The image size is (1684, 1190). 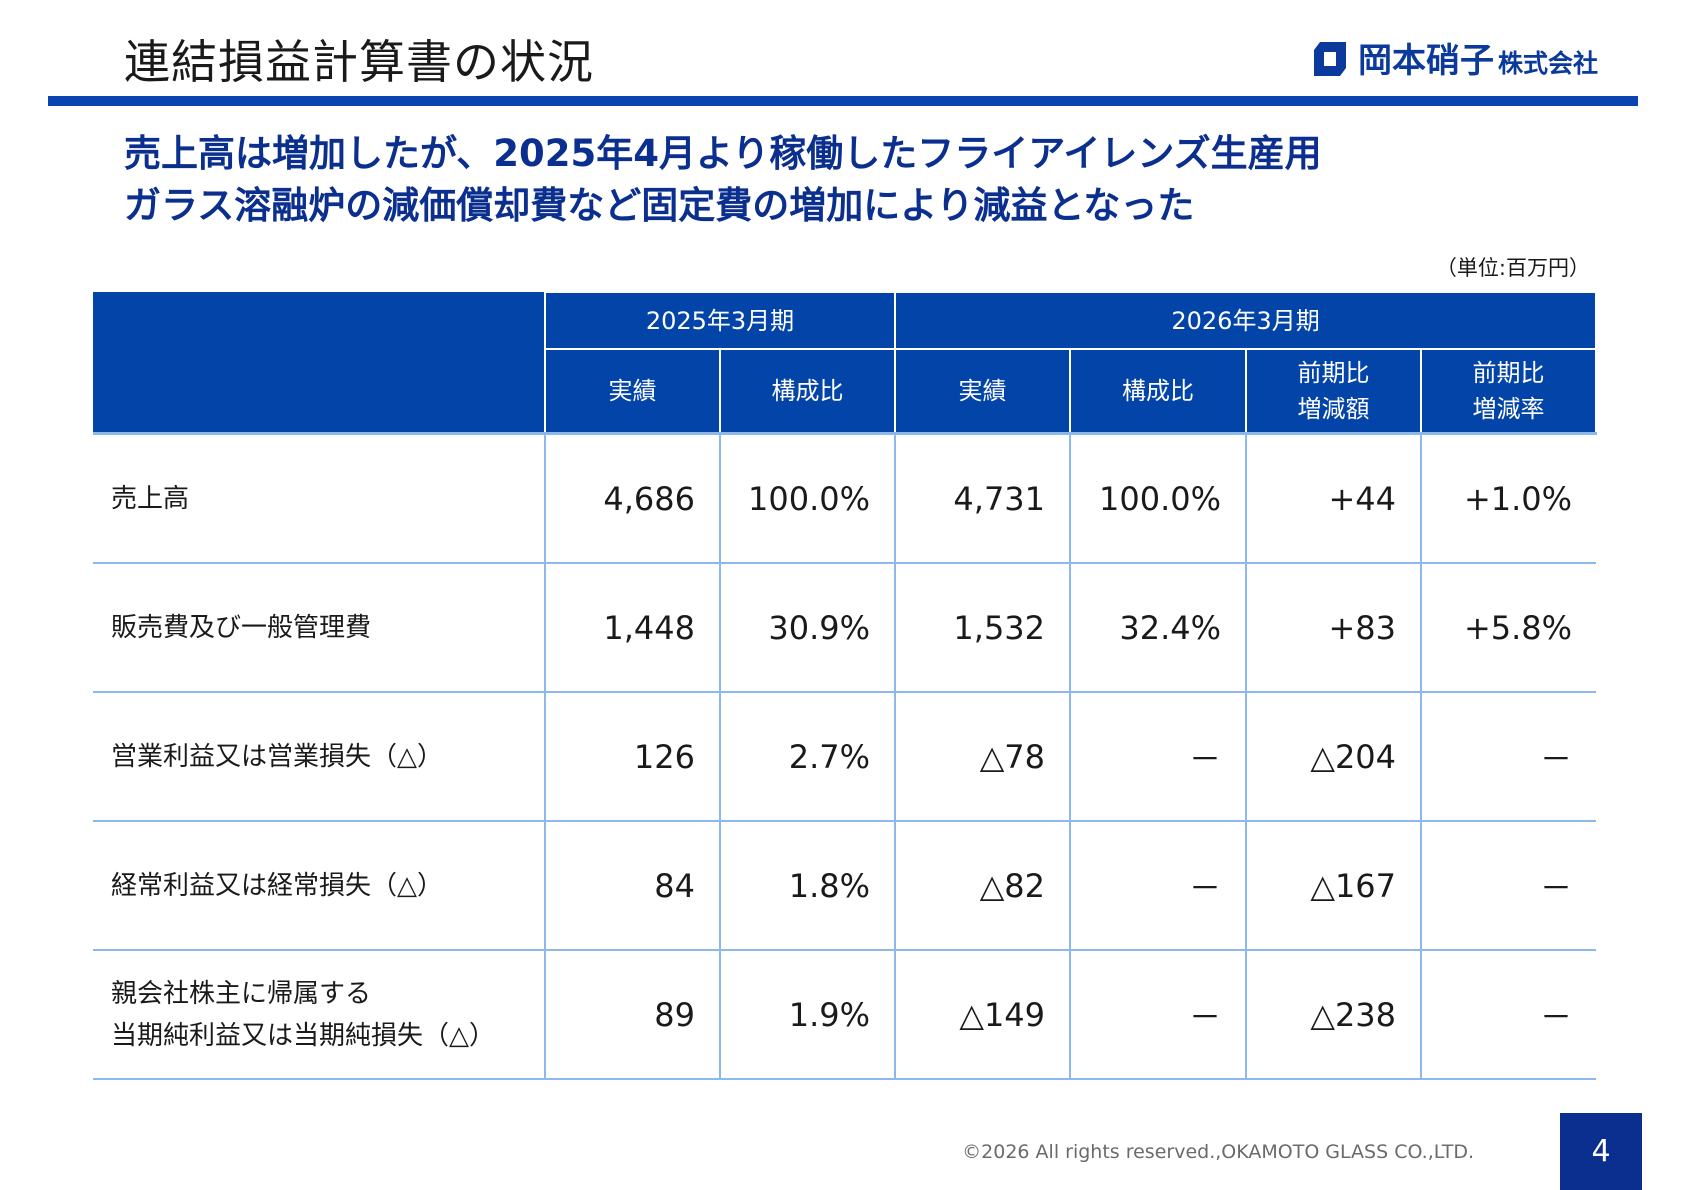 I want to click on row-label-line1: 親会社株主に帰属する, so click(x=241, y=993).